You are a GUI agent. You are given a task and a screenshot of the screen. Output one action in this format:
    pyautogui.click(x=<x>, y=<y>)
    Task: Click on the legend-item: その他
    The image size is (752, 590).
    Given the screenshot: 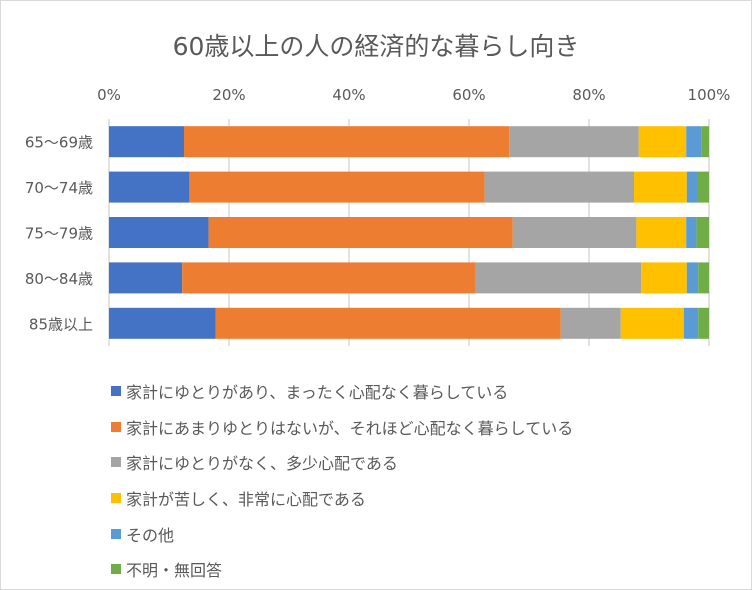 What is the action you would take?
    pyautogui.click(x=342, y=534)
    